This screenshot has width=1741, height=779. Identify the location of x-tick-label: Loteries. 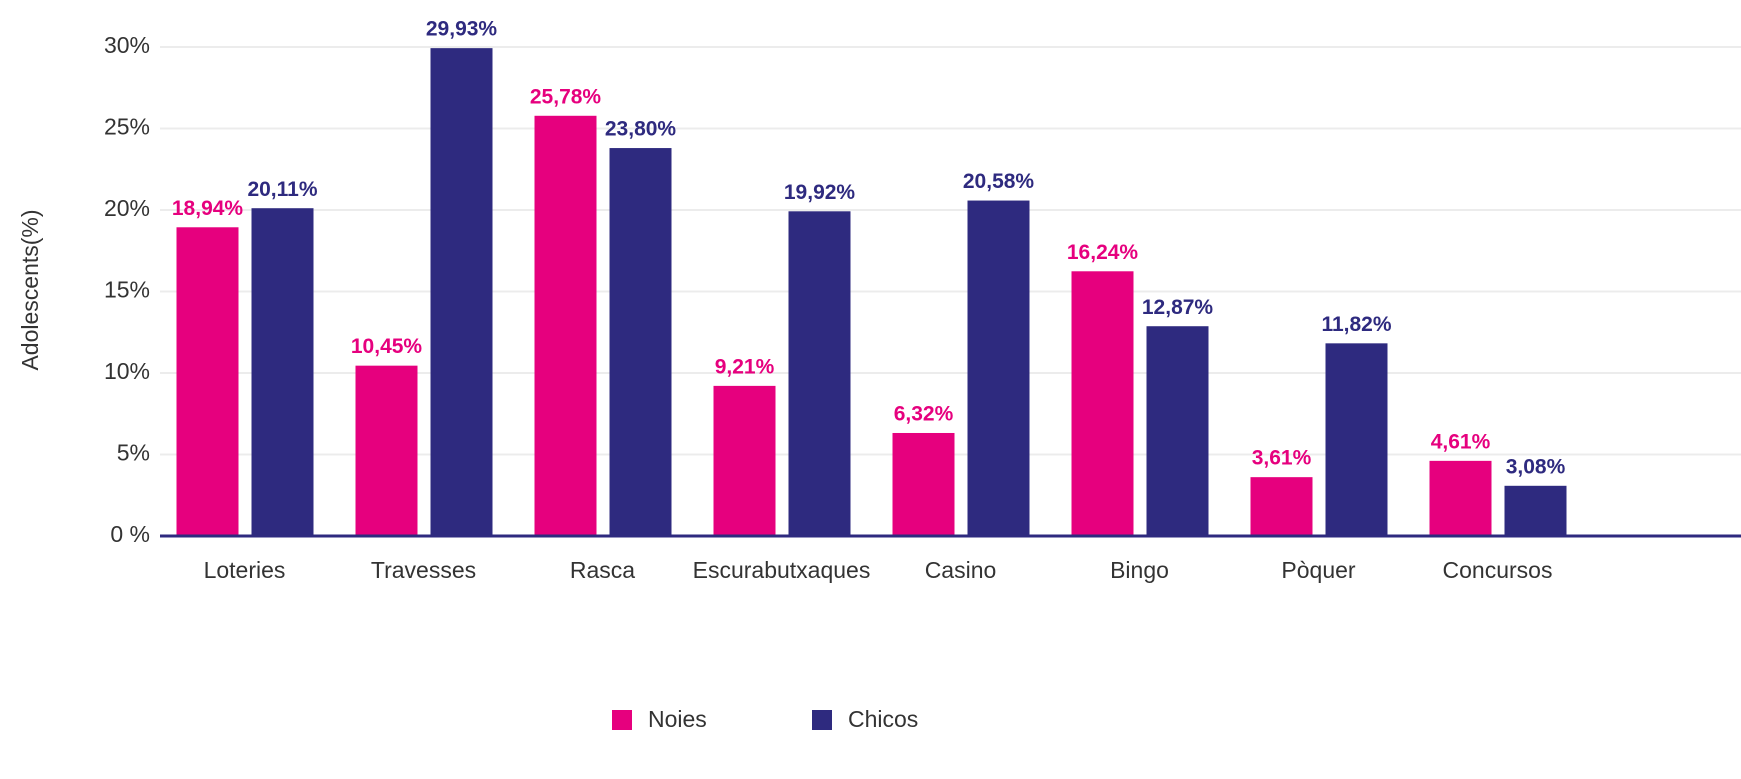
(245, 570).